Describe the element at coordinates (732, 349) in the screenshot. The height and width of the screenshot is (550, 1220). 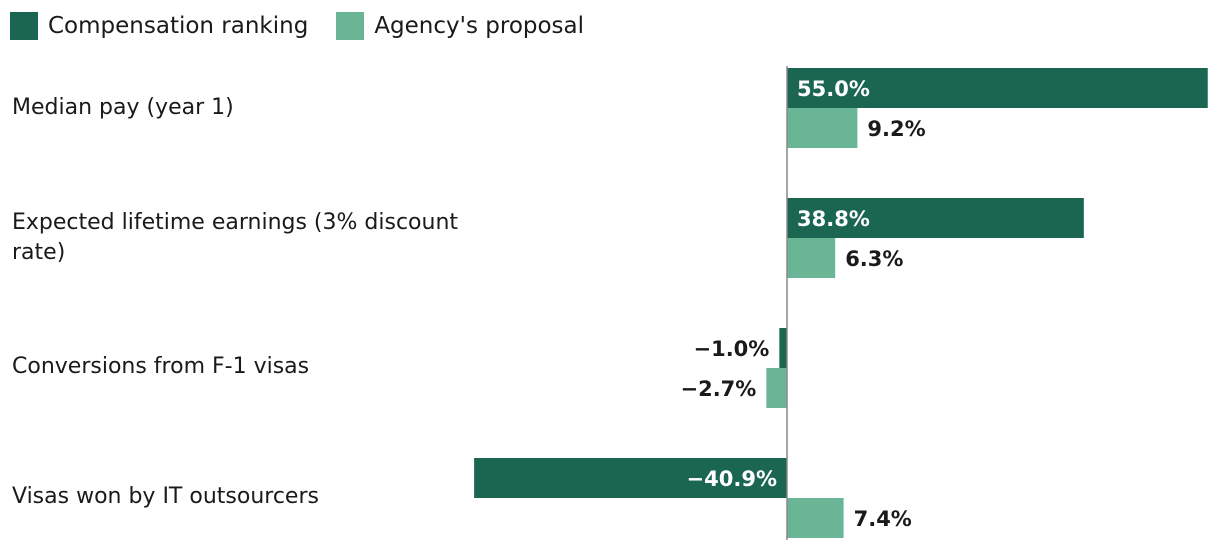
I see `data-label-compensation-f1-conversions: −1.0%` at that location.